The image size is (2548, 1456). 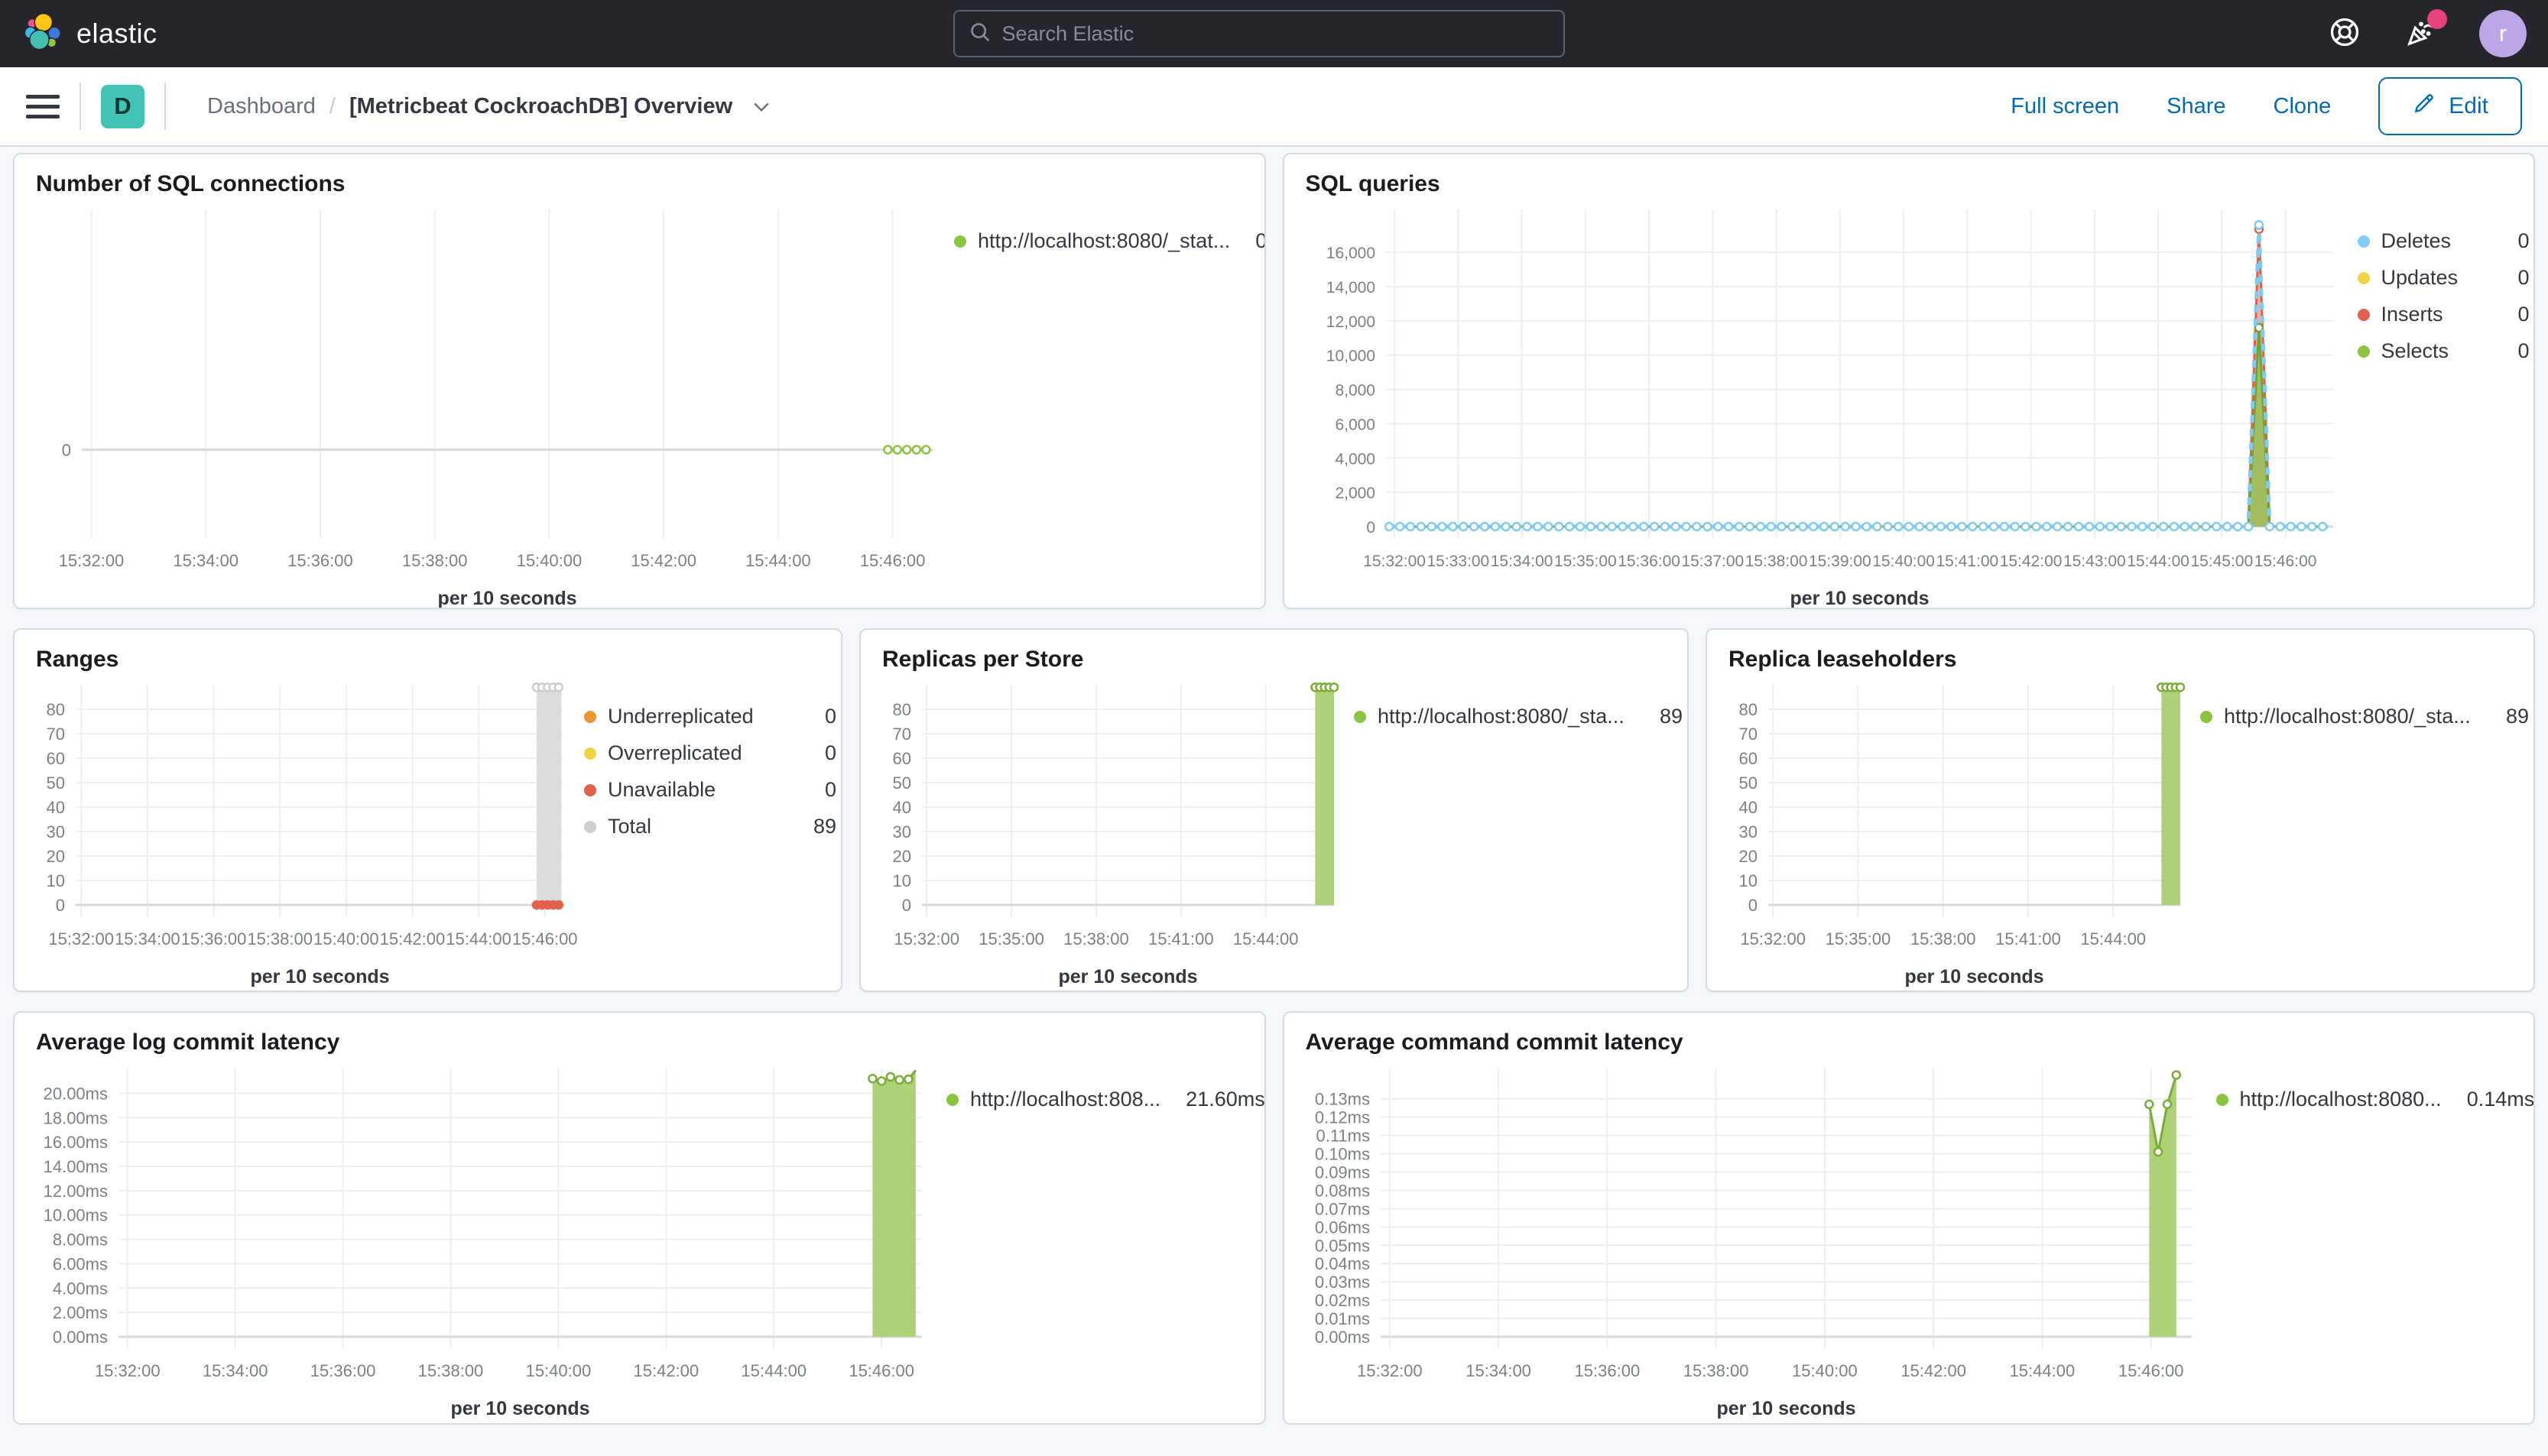 What do you see at coordinates (710, 826) in the screenshot?
I see `legend-item: Total 89` at bounding box center [710, 826].